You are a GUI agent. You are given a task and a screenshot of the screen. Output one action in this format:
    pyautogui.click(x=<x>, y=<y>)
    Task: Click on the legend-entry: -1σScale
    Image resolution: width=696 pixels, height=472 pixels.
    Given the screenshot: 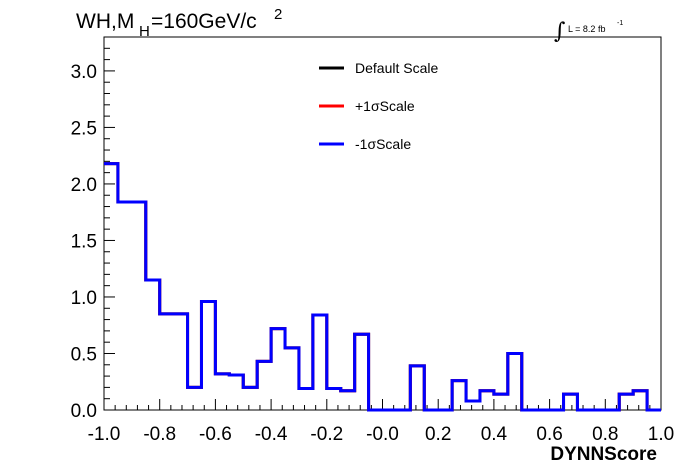 What is the action you would take?
    pyautogui.click(x=383, y=144)
    